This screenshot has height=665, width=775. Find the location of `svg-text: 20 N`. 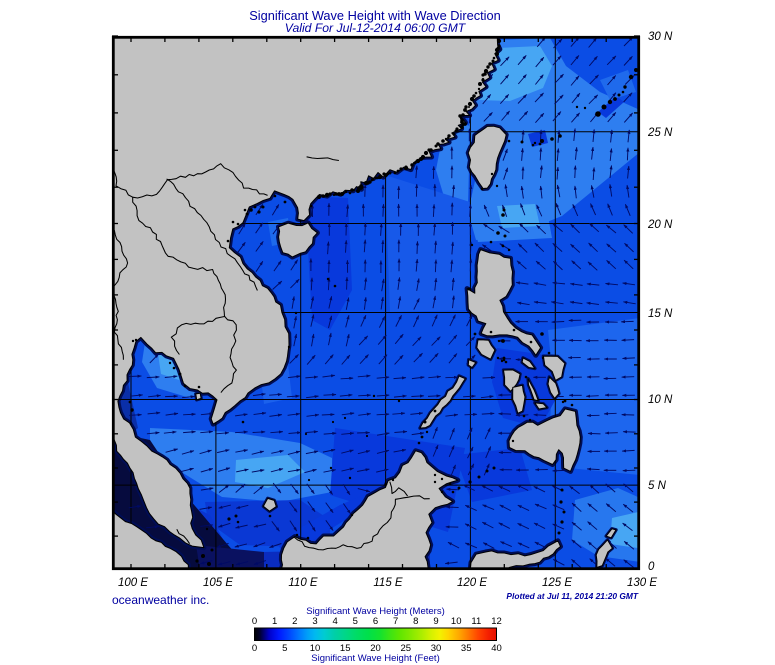

svg-text: 20 N is located at coordinates (660, 225).